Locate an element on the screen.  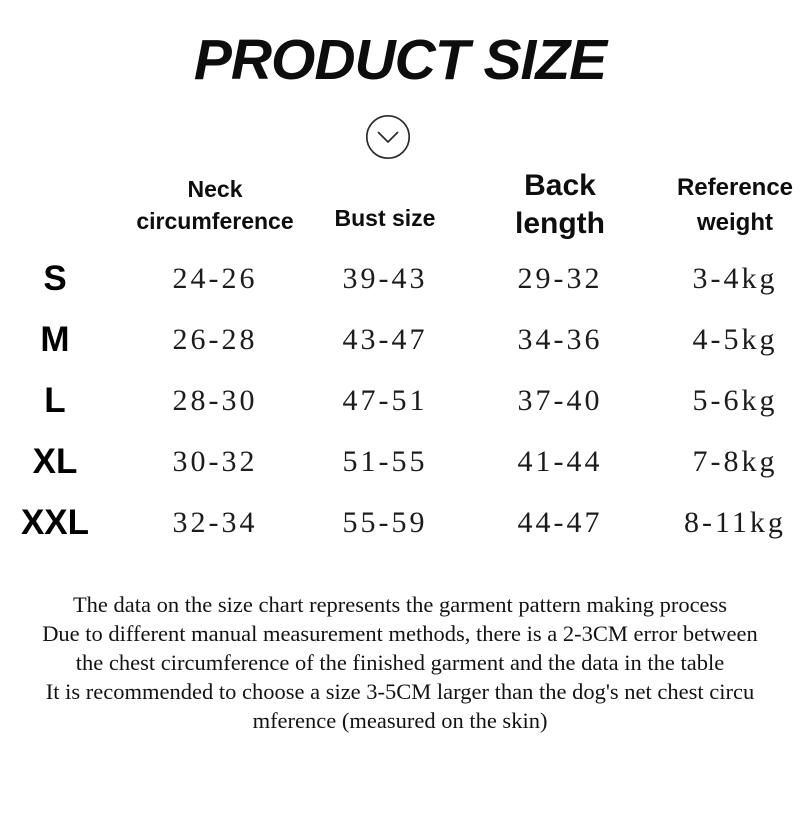
table-row: XXL 32-34 55-59 44-47 8-11kg is located at coordinates (400, 522).